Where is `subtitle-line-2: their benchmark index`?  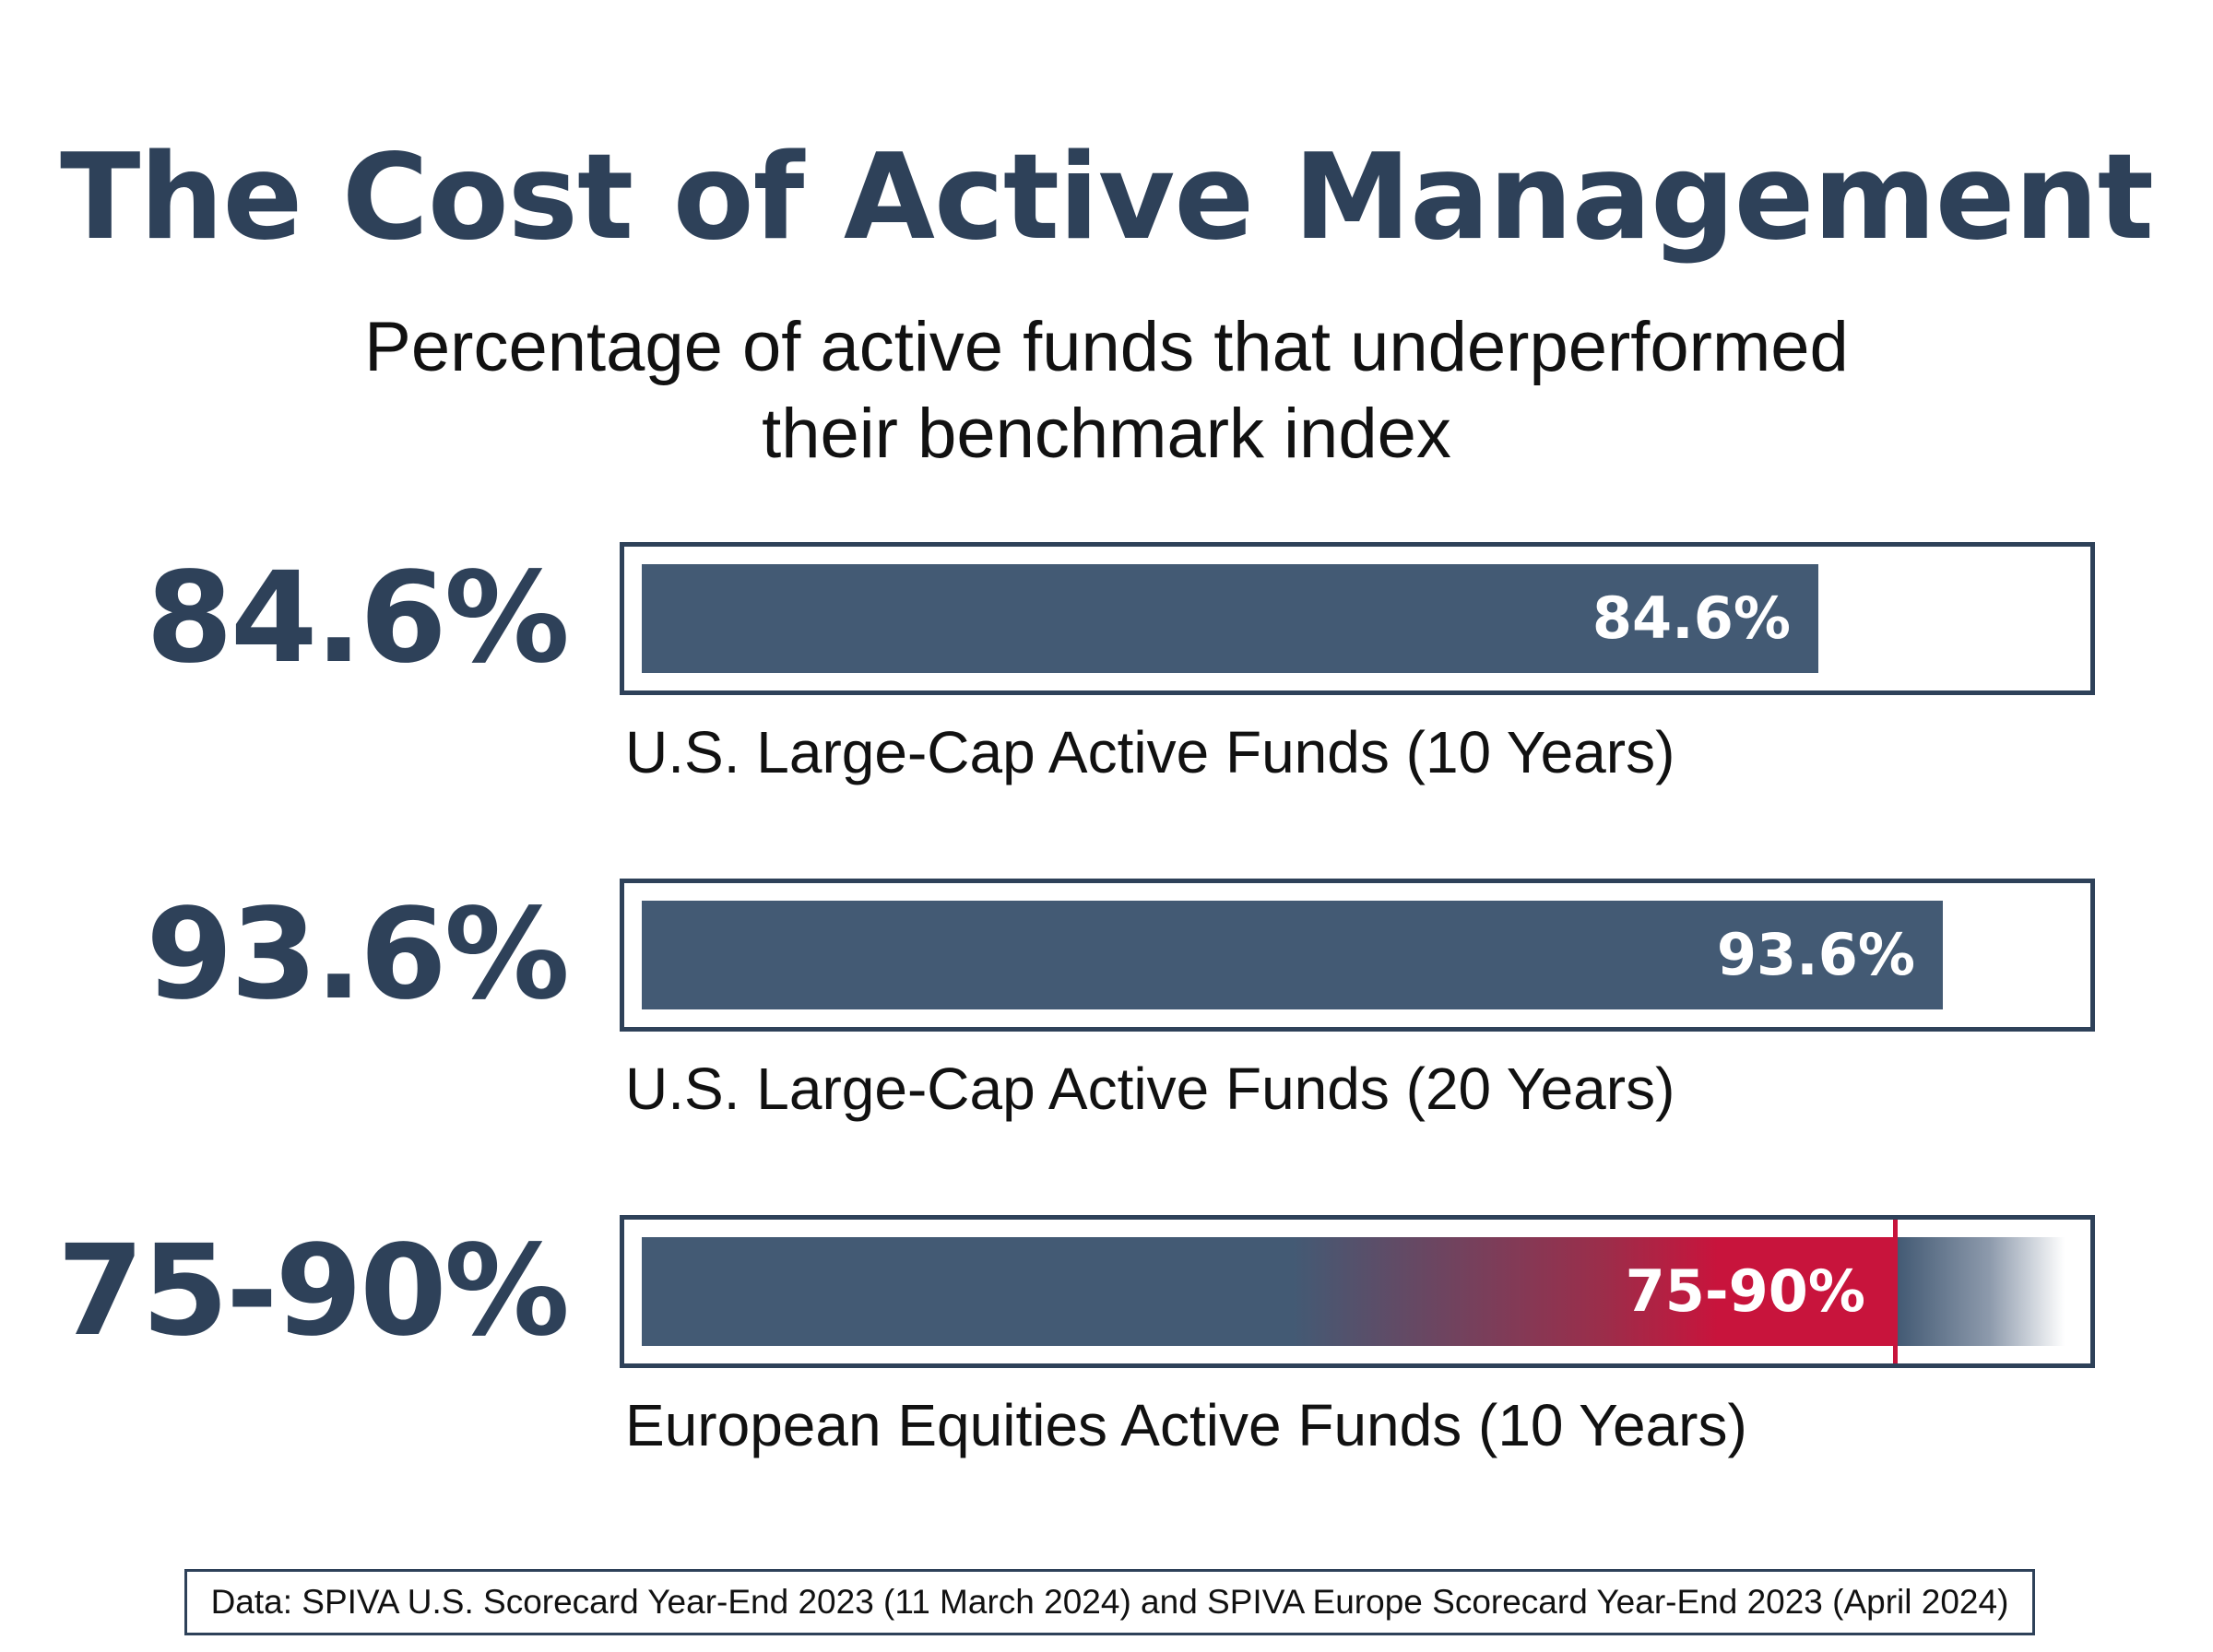 subtitle-line-2: their benchmark index is located at coordinates (1106, 434).